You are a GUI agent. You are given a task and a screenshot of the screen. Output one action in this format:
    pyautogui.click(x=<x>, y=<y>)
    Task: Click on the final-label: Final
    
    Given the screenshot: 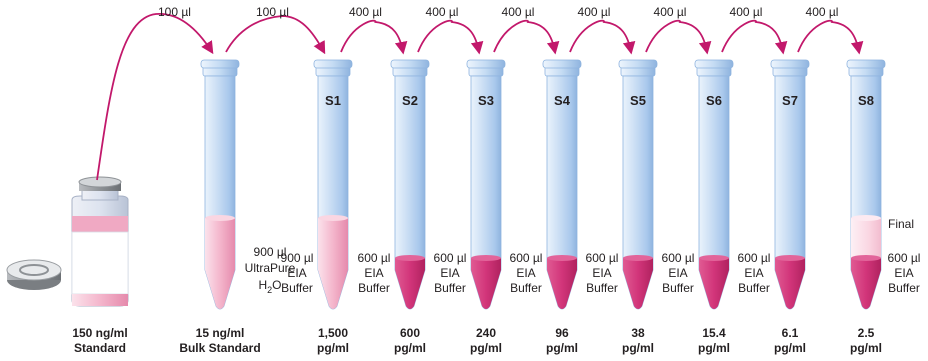 What is the action you would take?
    pyautogui.click(x=901, y=224)
    